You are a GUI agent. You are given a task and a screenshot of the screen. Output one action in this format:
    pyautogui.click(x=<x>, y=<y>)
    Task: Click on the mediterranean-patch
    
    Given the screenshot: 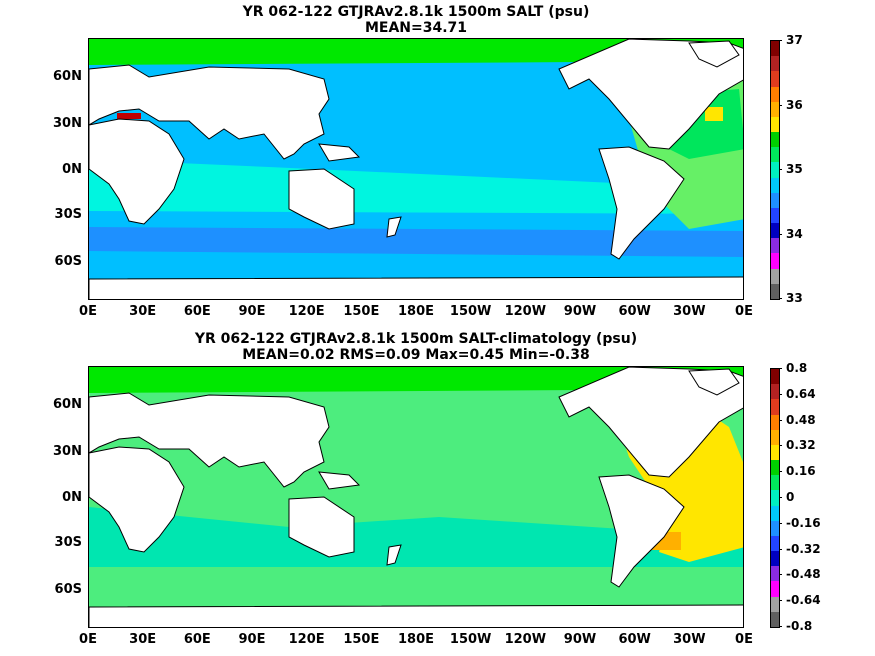 What is the action you would take?
    pyautogui.click(x=129, y=116)
    